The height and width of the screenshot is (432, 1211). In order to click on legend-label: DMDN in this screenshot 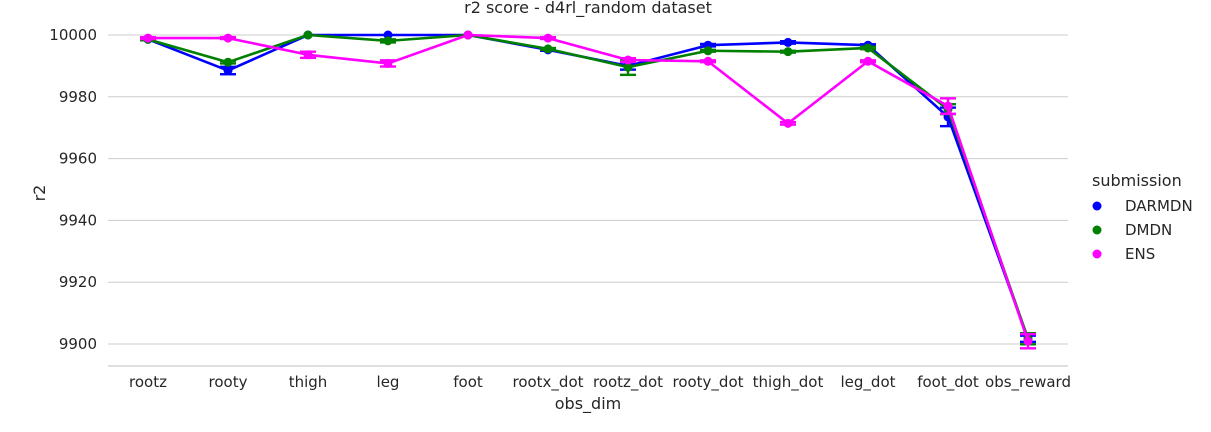, I will do `click(1148, 230)`.